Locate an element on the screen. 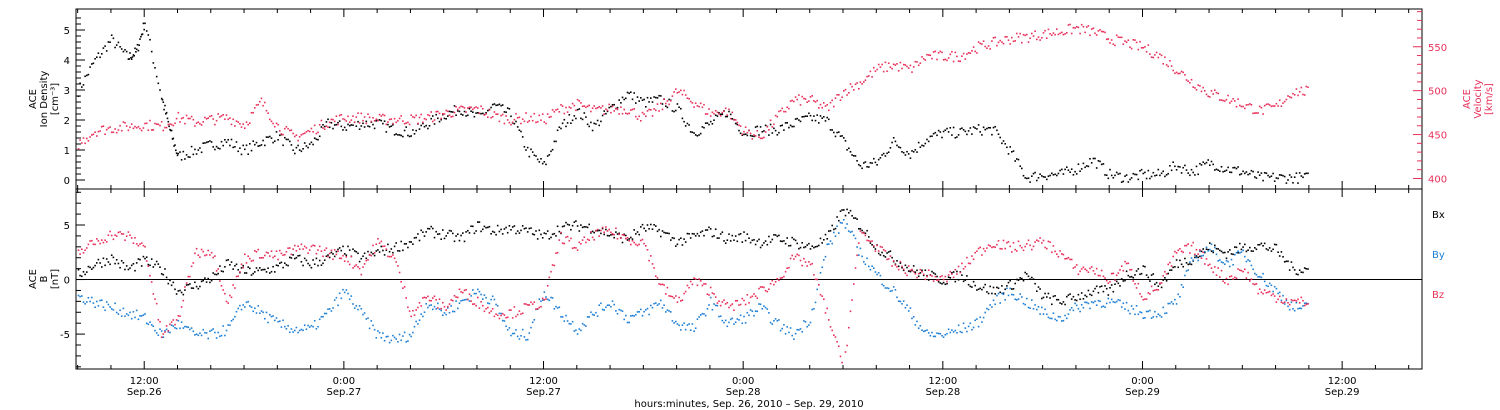 The width and height of the screenshot is (1500, 410). ylabel-line: [cm⁻³] is located at coordinates (55, 99).